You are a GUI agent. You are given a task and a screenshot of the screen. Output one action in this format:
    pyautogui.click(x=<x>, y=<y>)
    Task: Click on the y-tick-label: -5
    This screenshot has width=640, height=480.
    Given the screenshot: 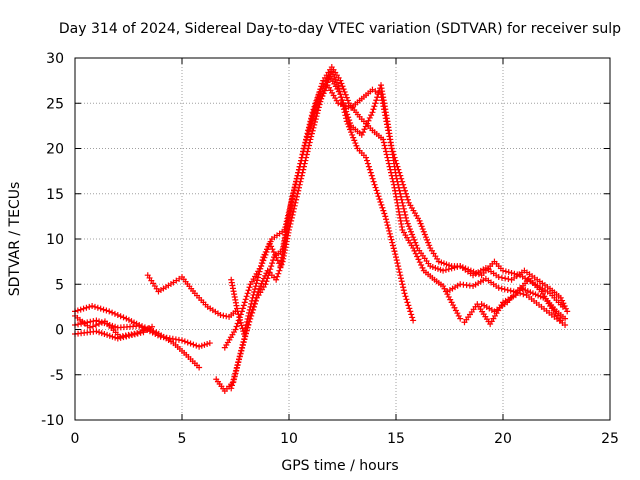 What is the action you would take?
    pyautogui.click(x=57, y=376)
    